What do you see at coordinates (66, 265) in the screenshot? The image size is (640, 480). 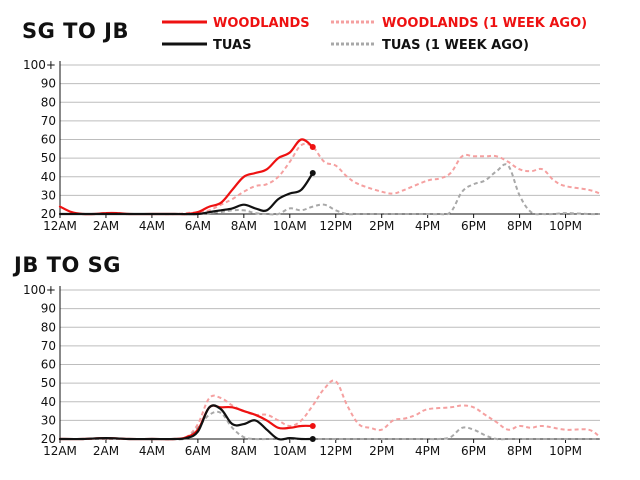 I see `chart-title-jb-to-sg: JB TO SG` at bounding box center [66, 265].